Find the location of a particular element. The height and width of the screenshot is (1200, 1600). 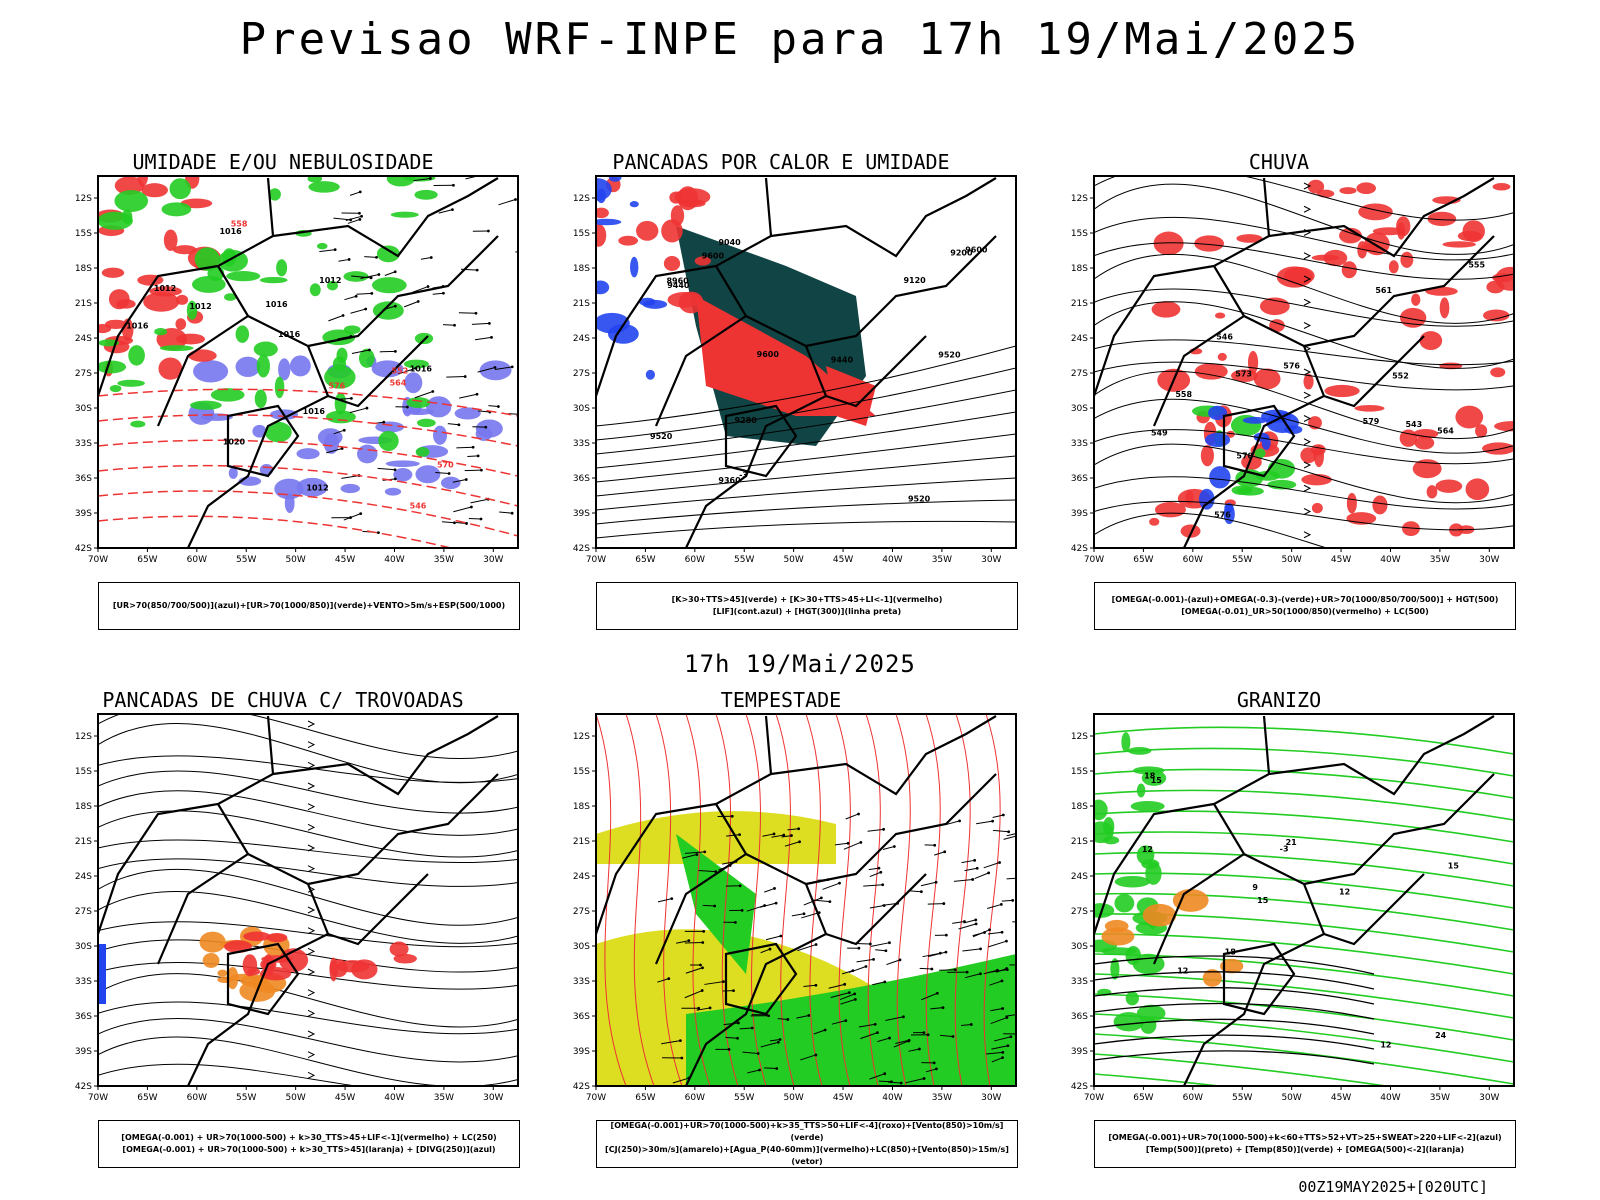

run-footer: 00Z19MAY2025+[020UTC] is located at coordinates (1393, 1187).